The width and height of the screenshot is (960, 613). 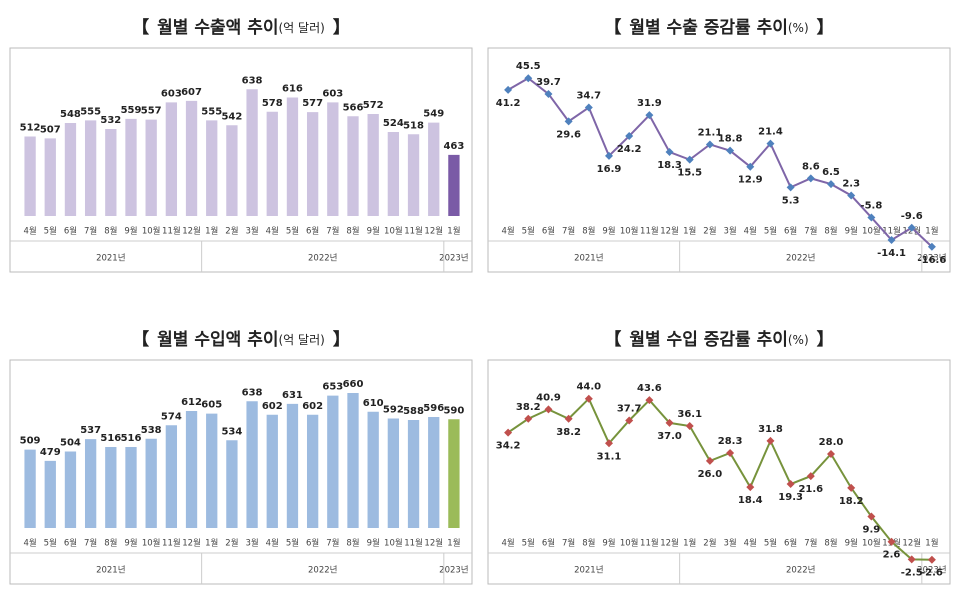 What do you see at coordinates (851, 501) in the screenshot?
I see `value-label: 18.2` at bounding box center [851, 501].